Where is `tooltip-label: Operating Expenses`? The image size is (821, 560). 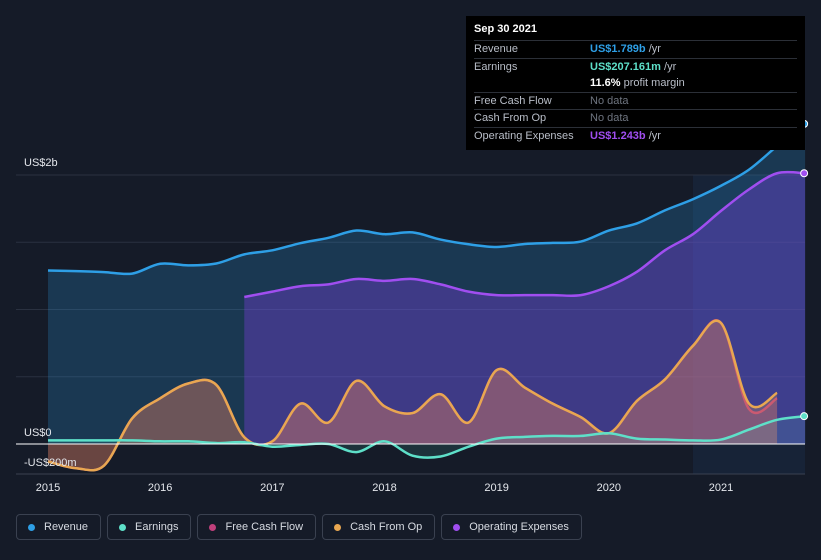 tooltip-label: Operating Expenses is located at coordinates (524, 135).